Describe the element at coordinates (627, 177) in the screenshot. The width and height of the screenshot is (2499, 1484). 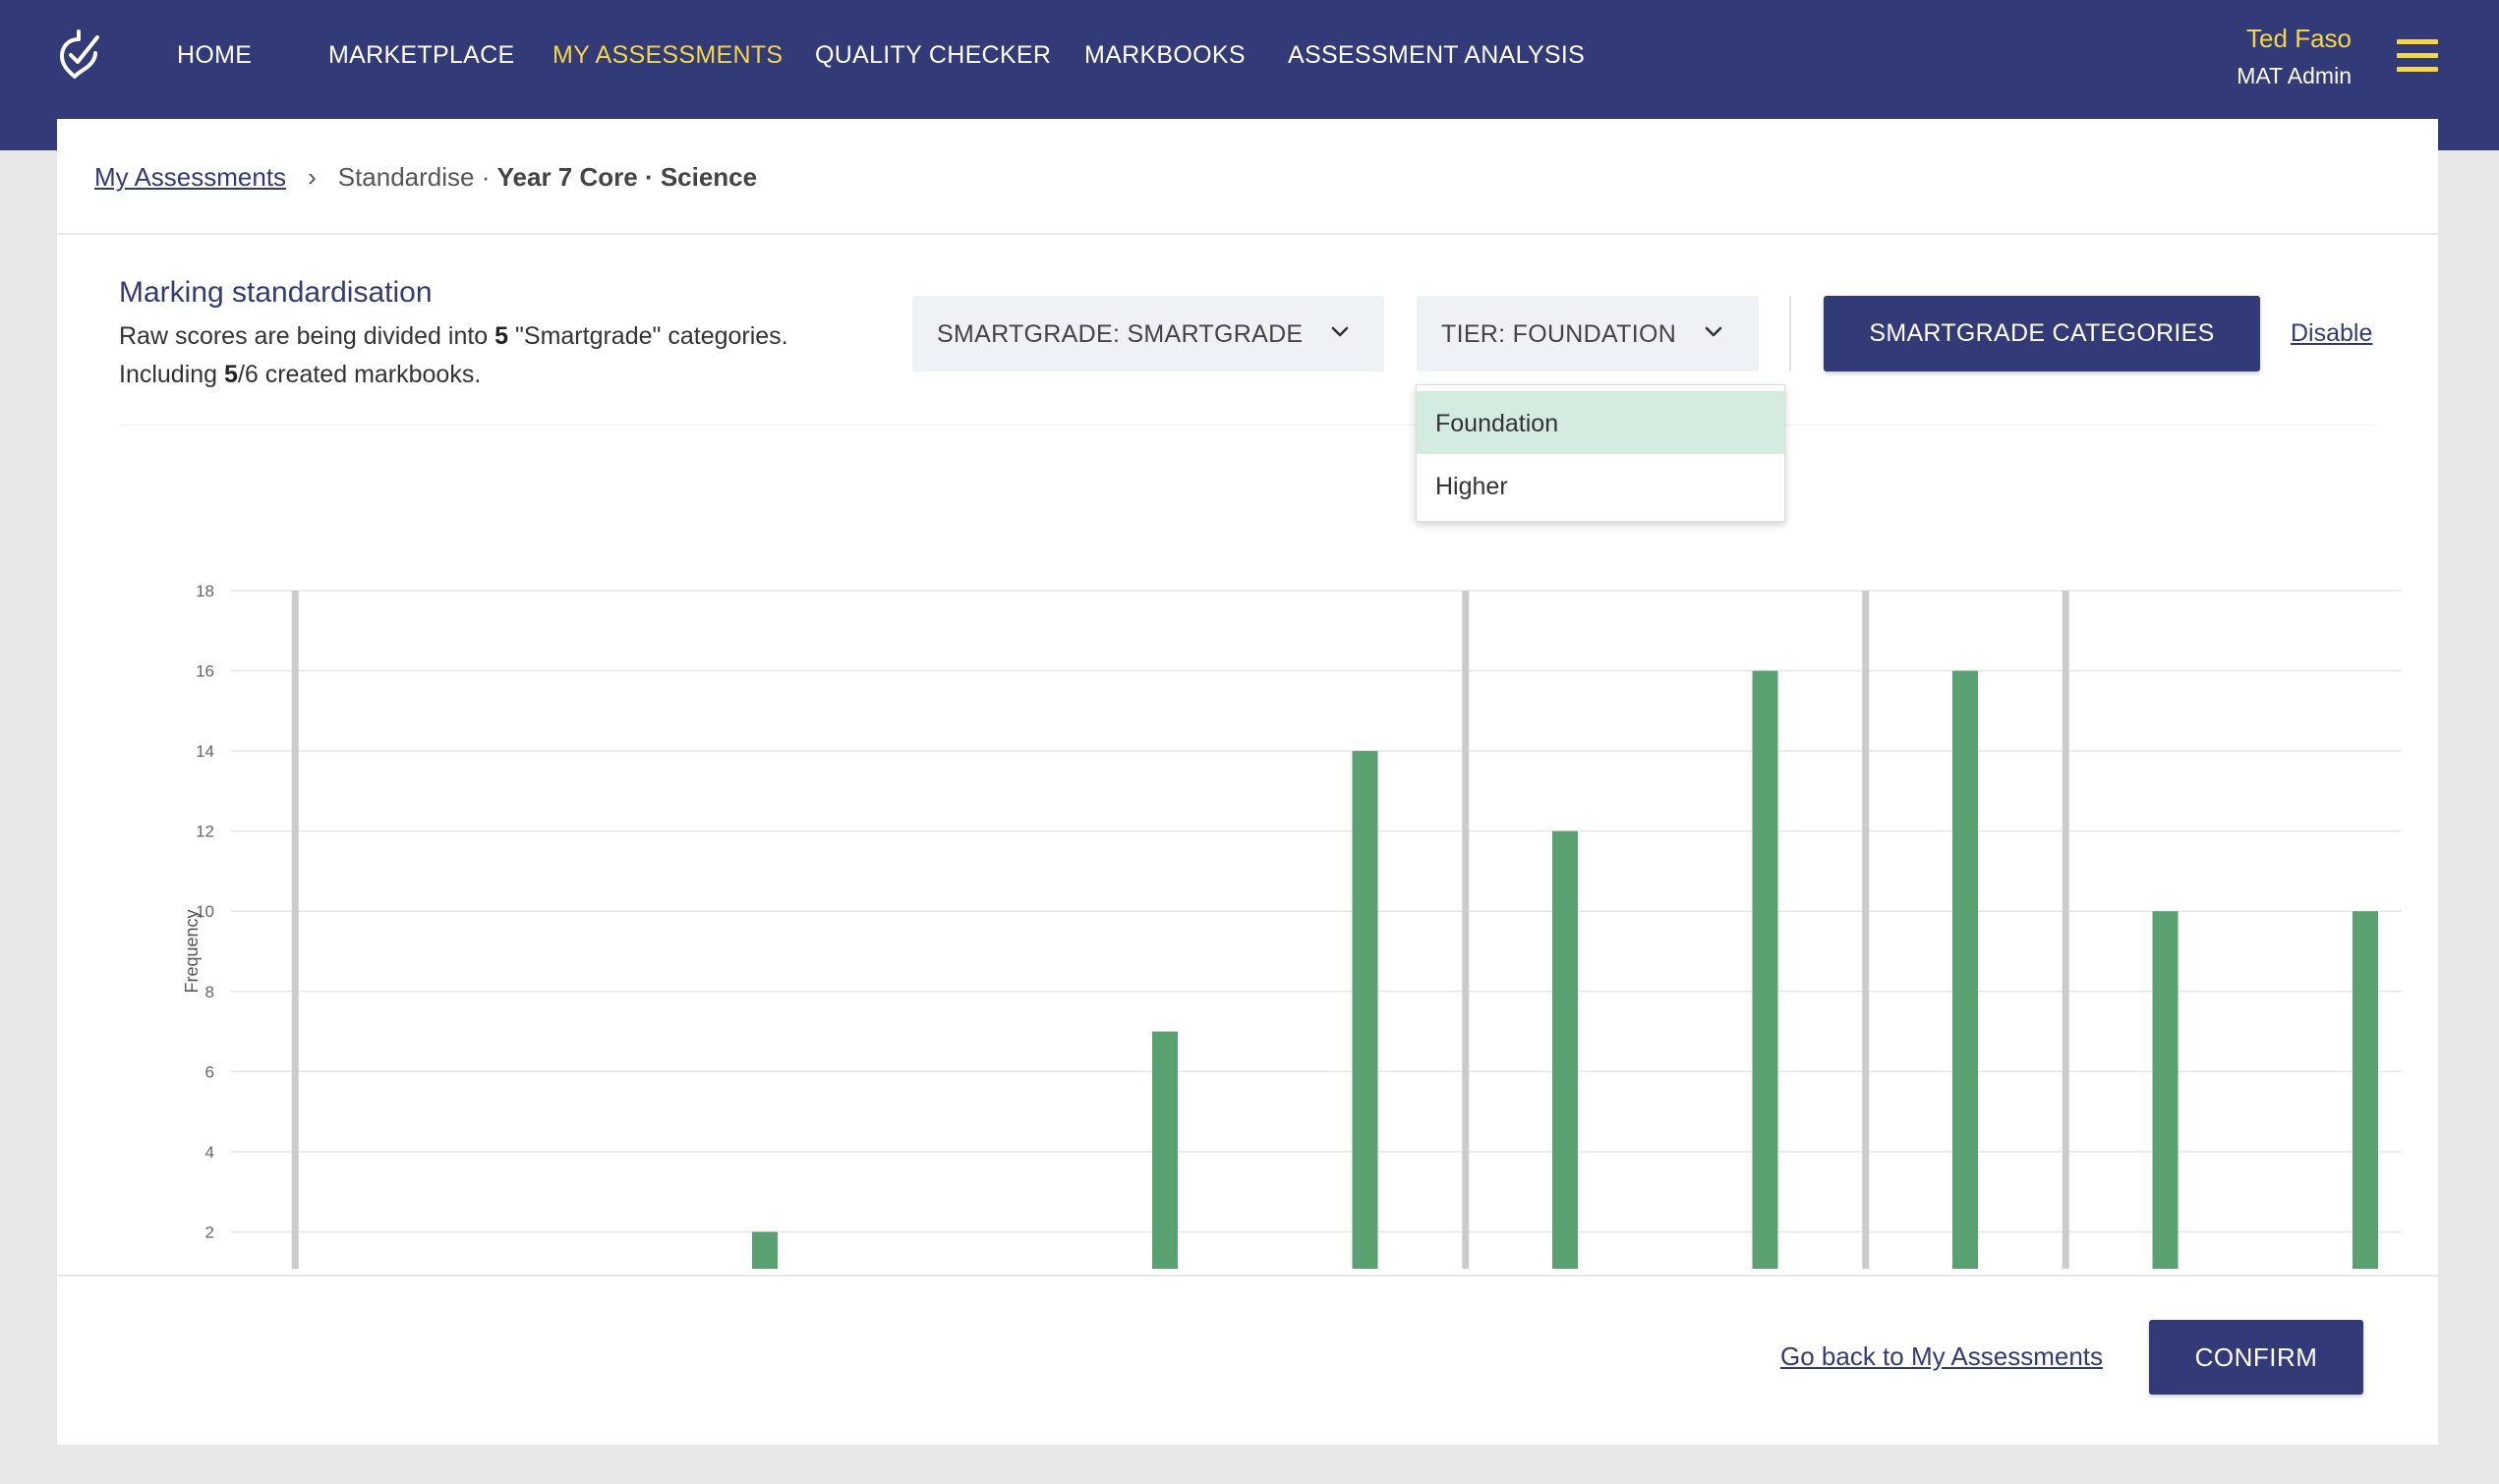
I see `breadcrumb-current-page: Year 7 Core · Science` at that location.